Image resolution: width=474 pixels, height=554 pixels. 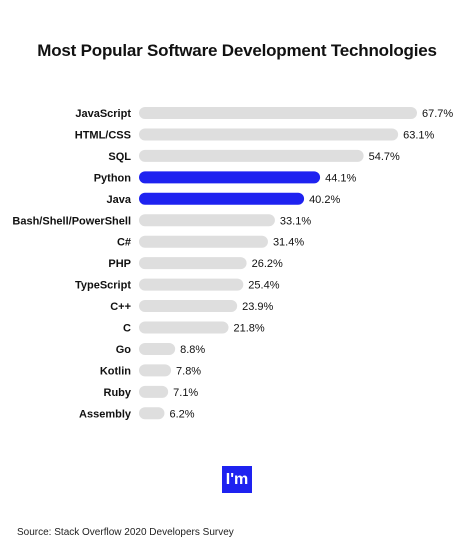 What do you see at coordinates (340, 178) in the screenshot?
I see `value-label: 44.1%` at bounding box center [340, 178].